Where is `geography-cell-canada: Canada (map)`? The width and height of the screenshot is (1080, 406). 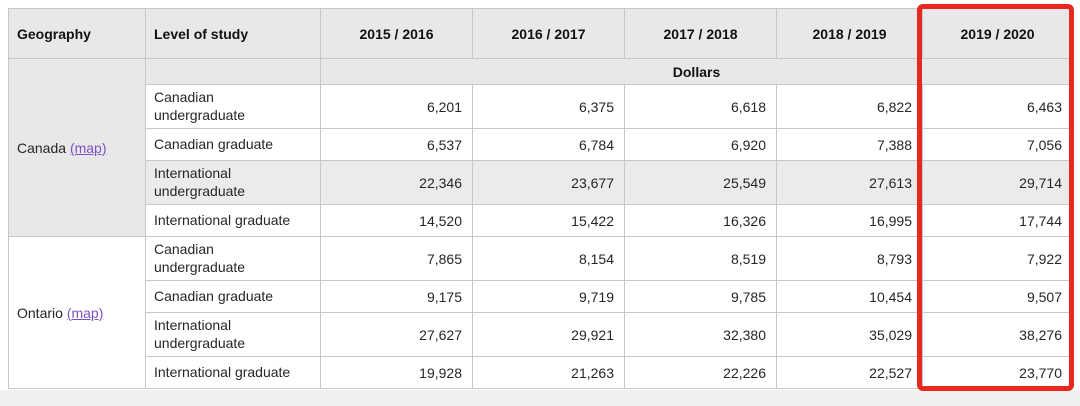 geography-cell-canada: Canada (map) is located at coordinates (77, 147).